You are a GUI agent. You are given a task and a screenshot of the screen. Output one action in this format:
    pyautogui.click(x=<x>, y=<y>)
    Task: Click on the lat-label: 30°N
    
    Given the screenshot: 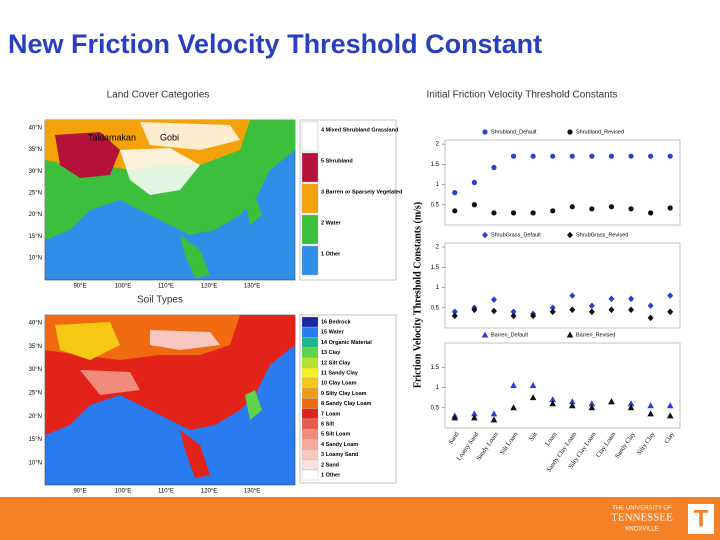 What is the action you would take?
    pyautogui.click(x=35, y=370)
    